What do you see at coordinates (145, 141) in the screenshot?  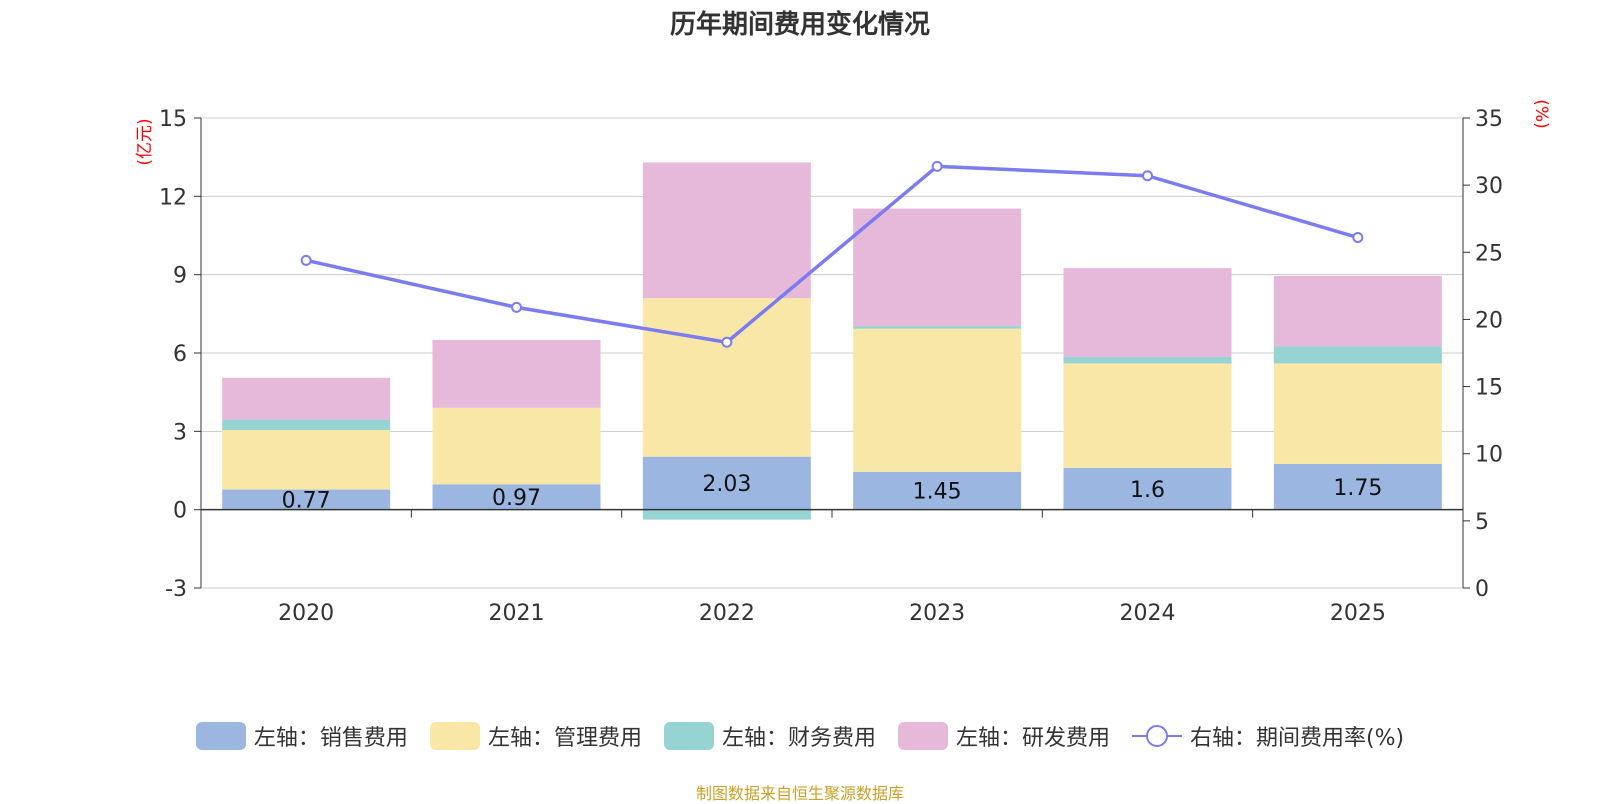 I see `left-axis-unit-label: (亿元)` at bounding box center [145, 141].